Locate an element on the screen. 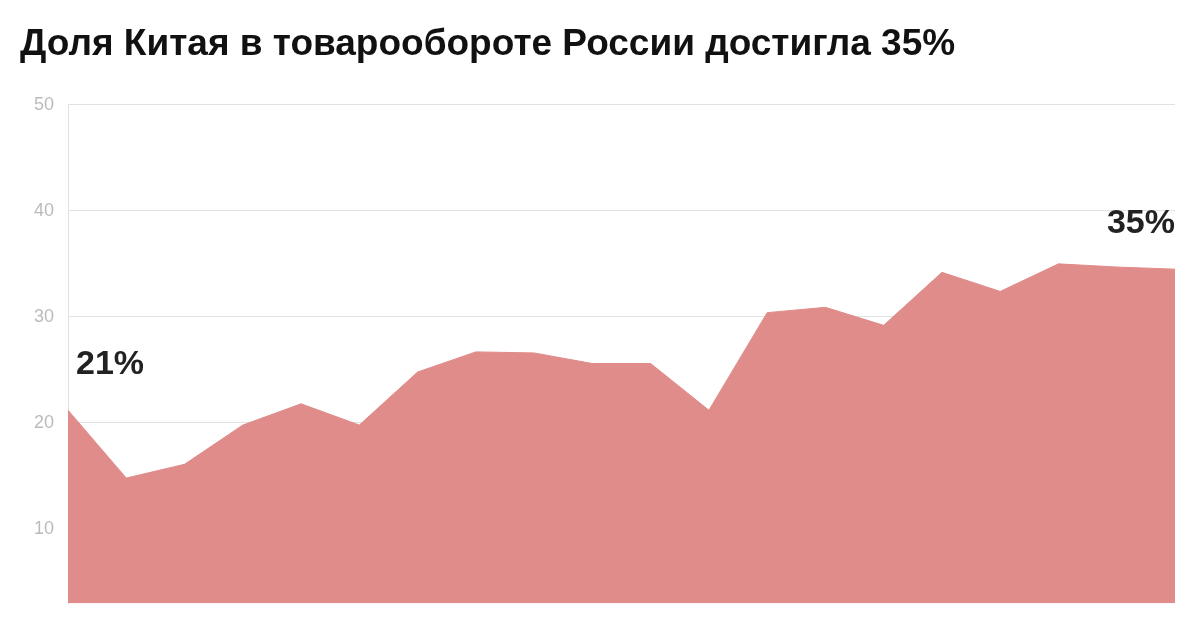 The height and width of the screenshot is (628, 1200). y-tick-label: 50 is located at coordinates (44, 103).